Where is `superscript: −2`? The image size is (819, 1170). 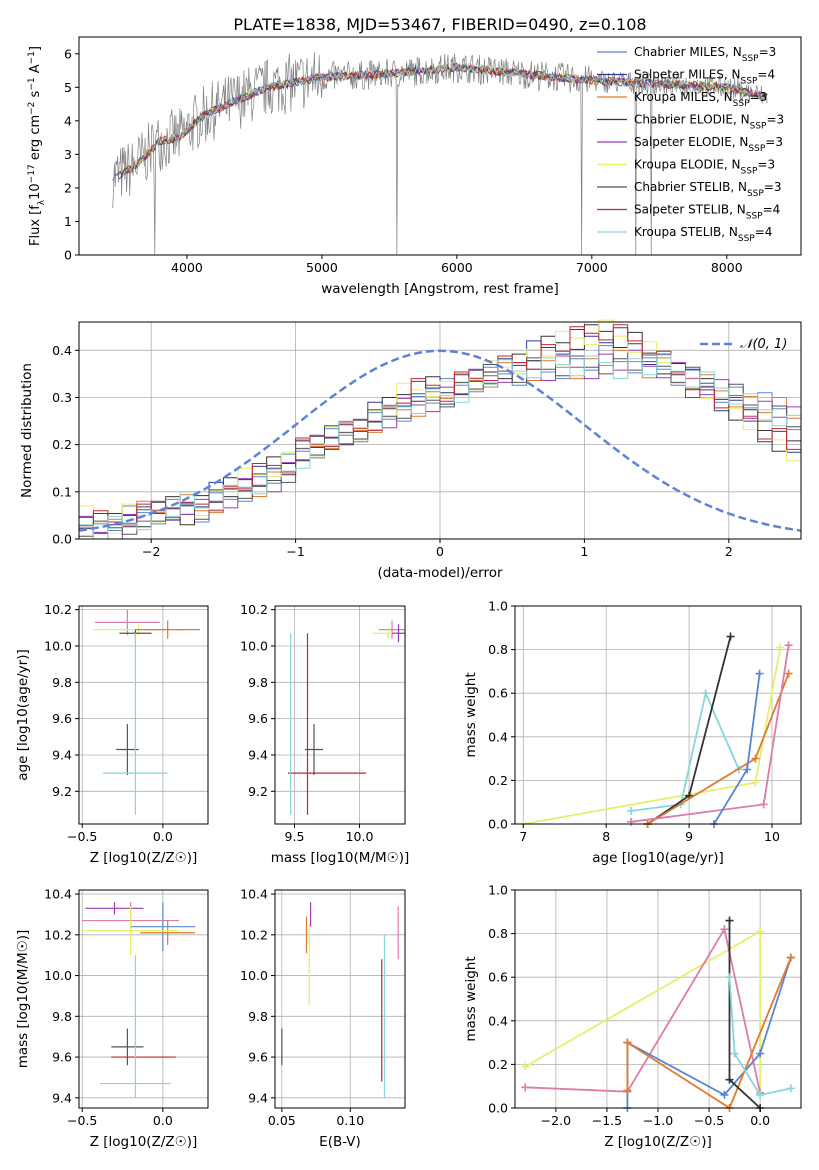
superscript: −2 is located at coordinates (32, 108).